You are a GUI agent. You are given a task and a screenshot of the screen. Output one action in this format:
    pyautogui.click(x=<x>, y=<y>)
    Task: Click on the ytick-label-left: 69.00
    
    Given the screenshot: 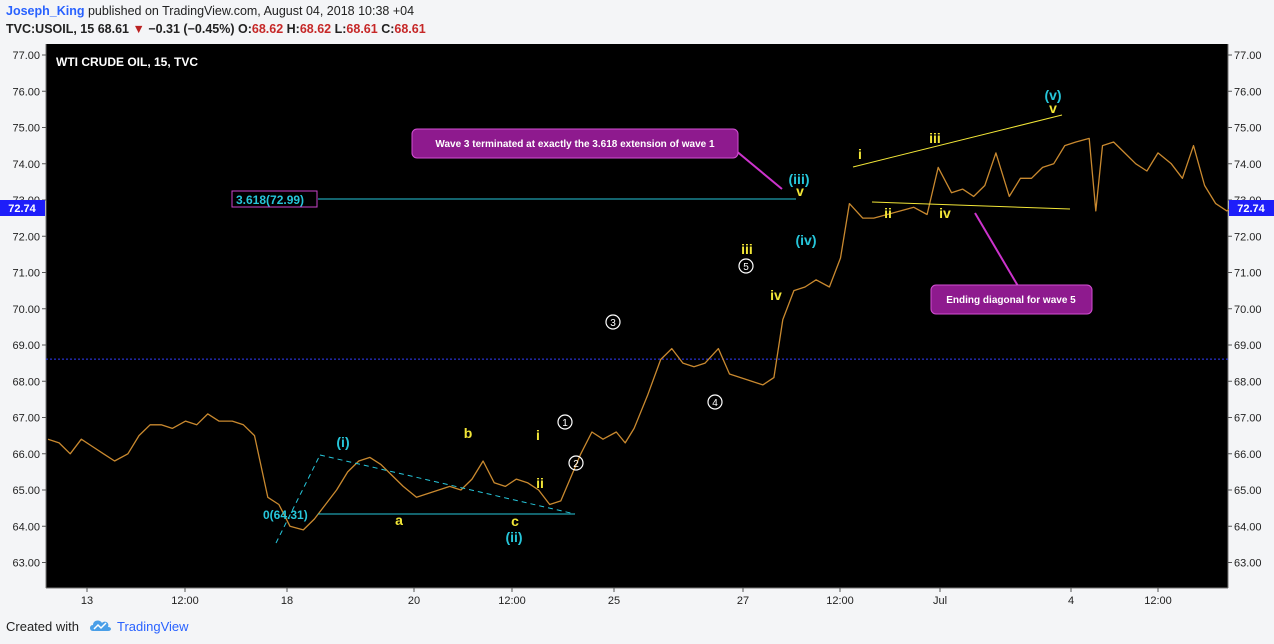 What is the action you would take?
    pyautogui.click(x=26, y=346)
    